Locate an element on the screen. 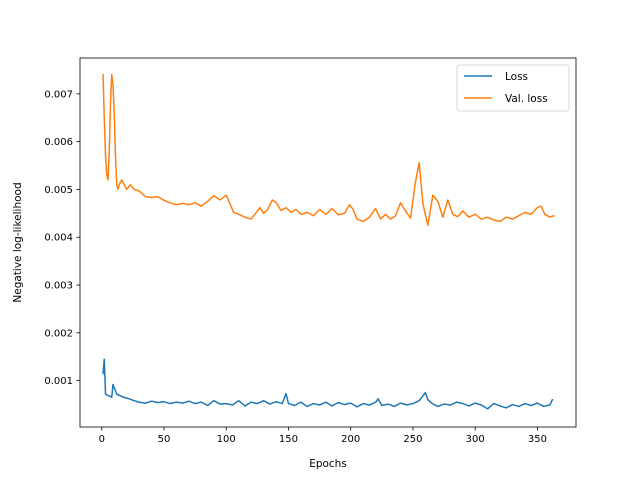 The image size is (640, 480). series-line-loss is located at coordinates (328, 384).